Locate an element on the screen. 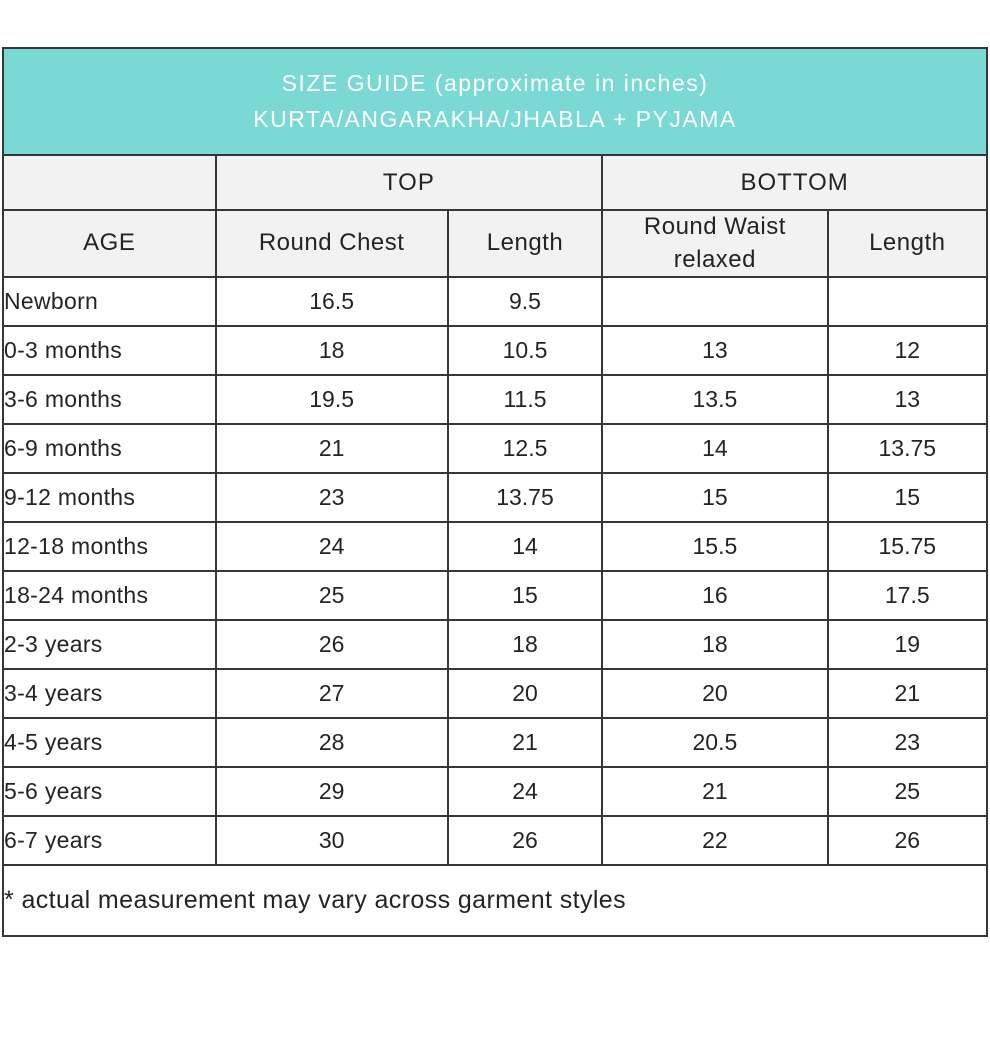  top-length-cell: 18 is located at coordinates (525, 644).